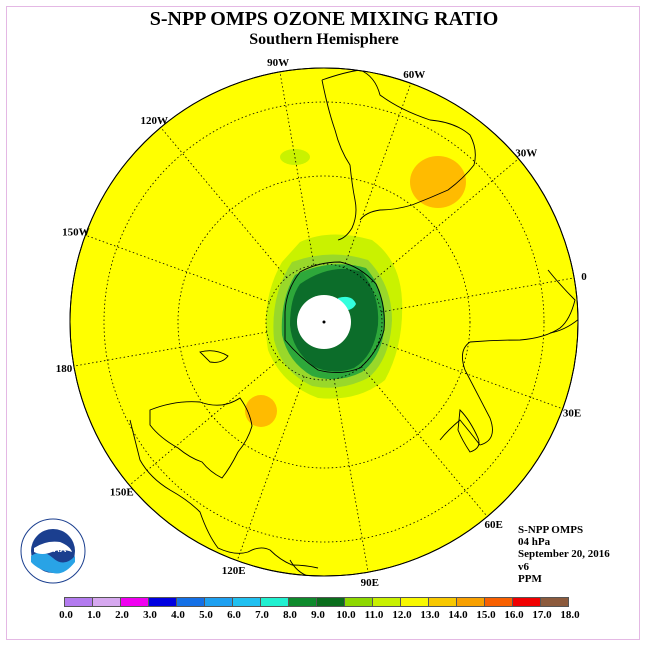 Image resolution: width=648 pixels, height=648 pixels. What do you see at coordinates (534, 542) in the screenshot?
I see `info-pressure-level: 04 hPa` at bounding box center [534, 542].